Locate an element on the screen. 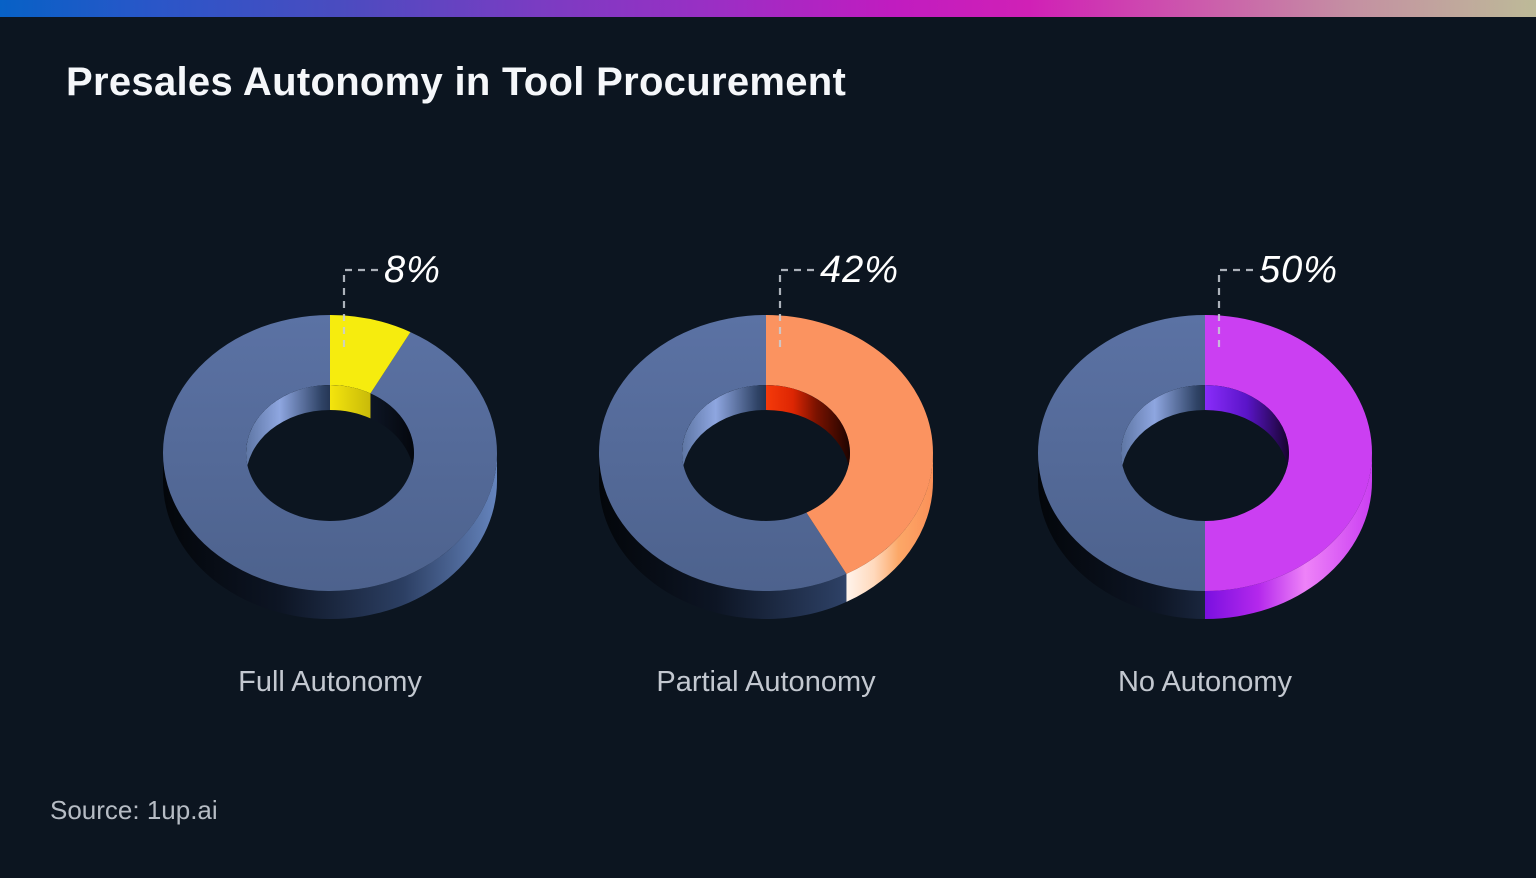 This screenshot has height=878, width=1536. top-gradient-bar is located at coordinates (768, 8).